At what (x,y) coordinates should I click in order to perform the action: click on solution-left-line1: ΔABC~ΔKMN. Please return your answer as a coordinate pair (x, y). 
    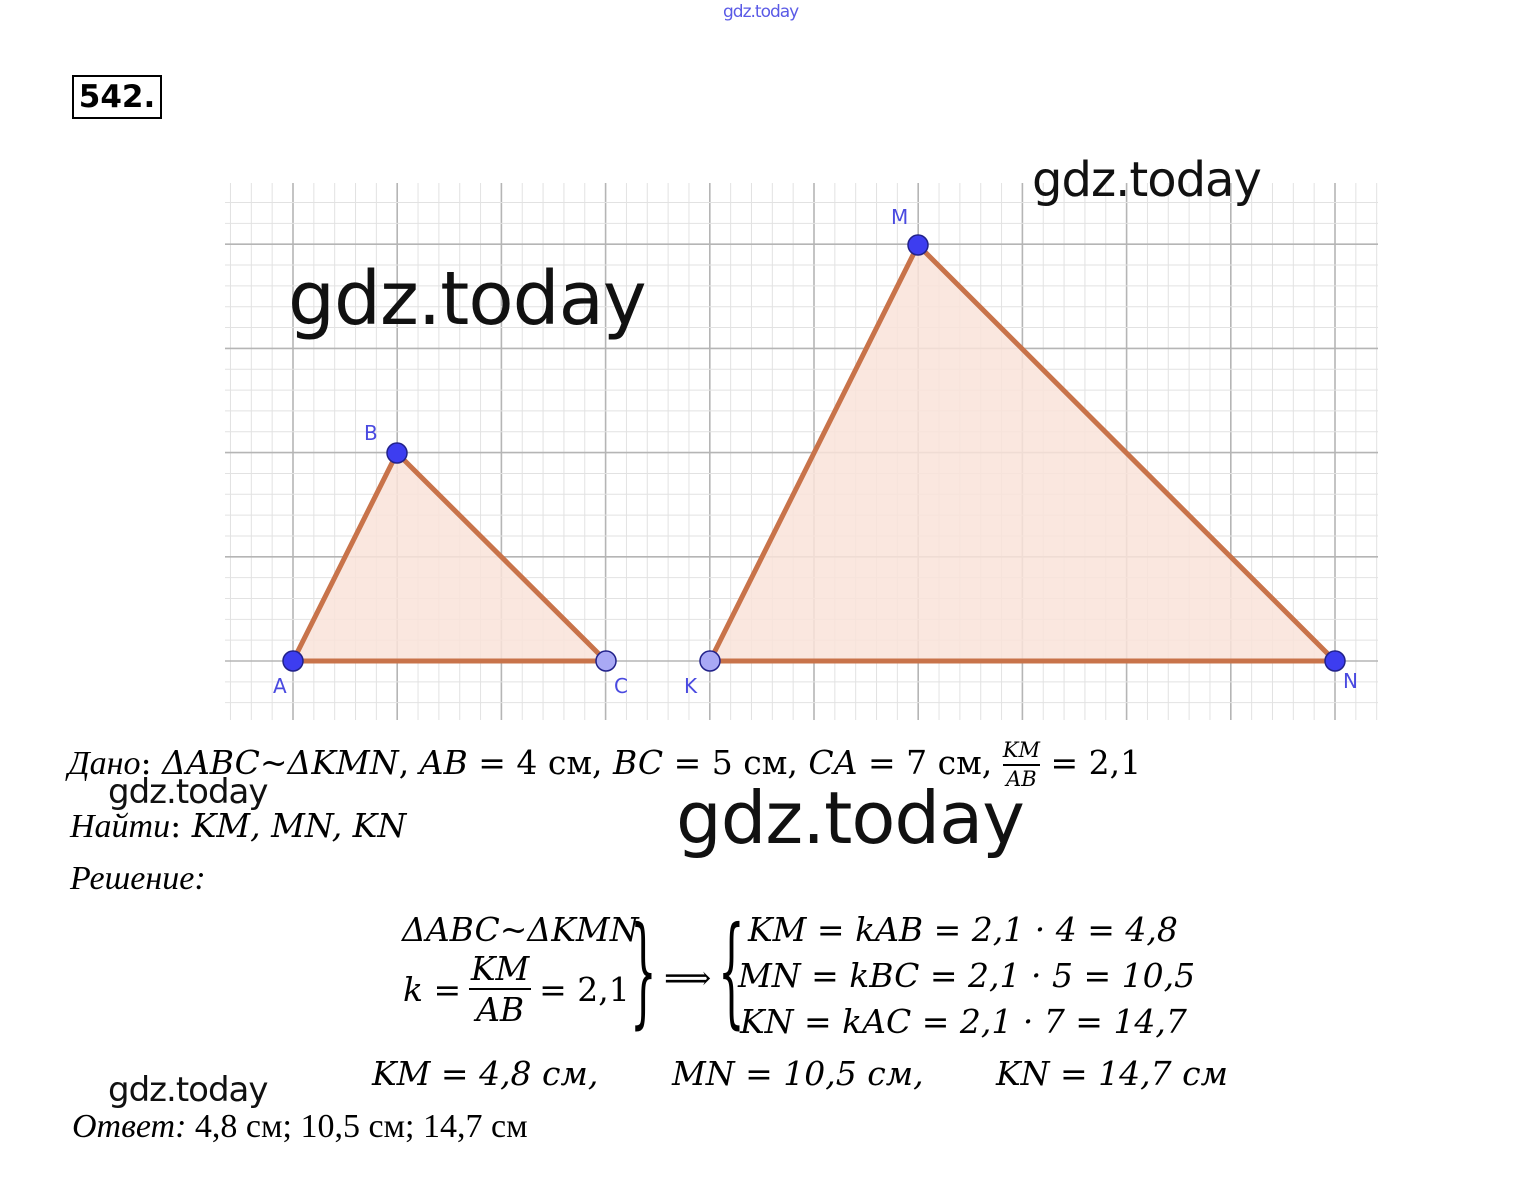
    Looking at the image, I should click on (520, 929).